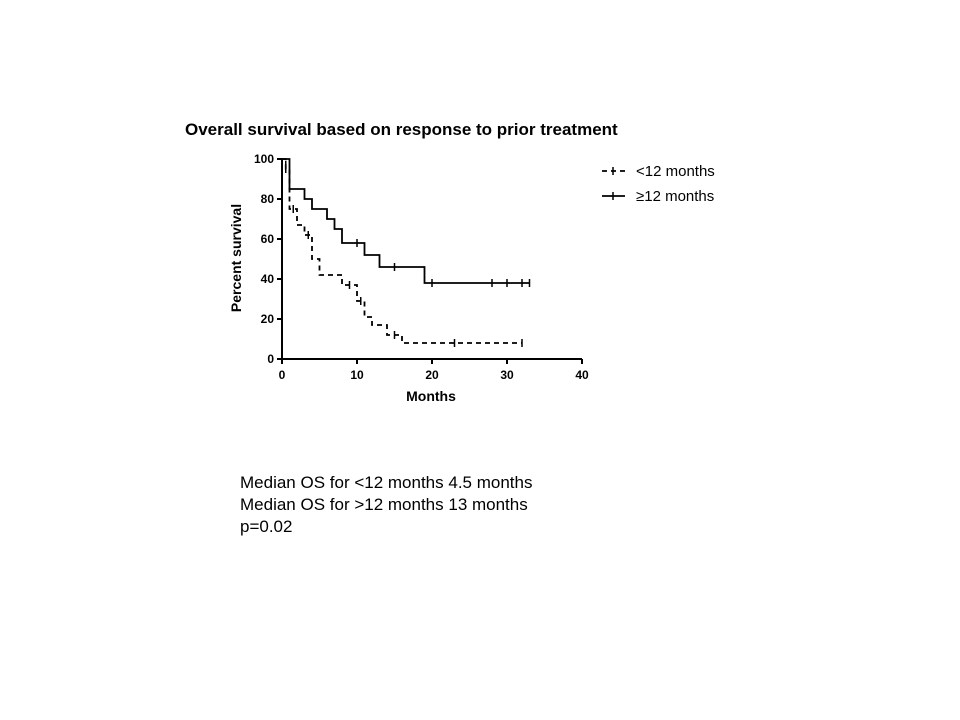  I want to click on y-tick-label: 40, so click(268, 279).